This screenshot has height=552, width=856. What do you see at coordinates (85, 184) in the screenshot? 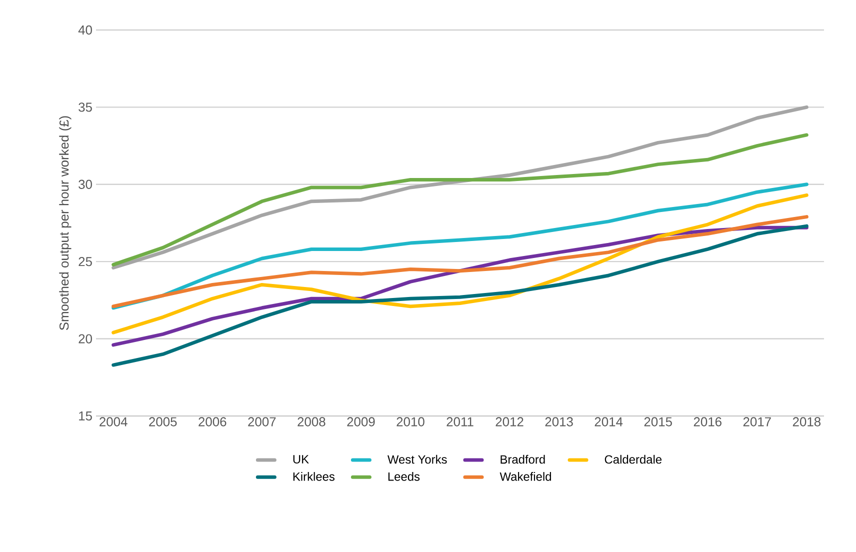
I see `y-tick-label: 30` at bounding box center [85, 184].